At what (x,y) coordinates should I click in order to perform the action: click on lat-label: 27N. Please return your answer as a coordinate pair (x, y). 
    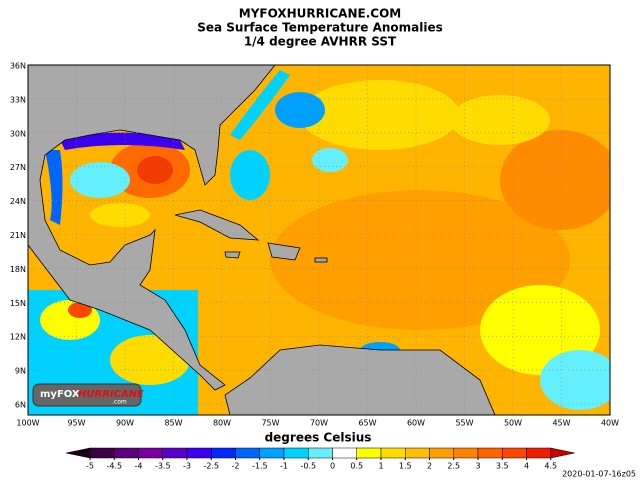
    Looking at the image, I should click on (18, 167).